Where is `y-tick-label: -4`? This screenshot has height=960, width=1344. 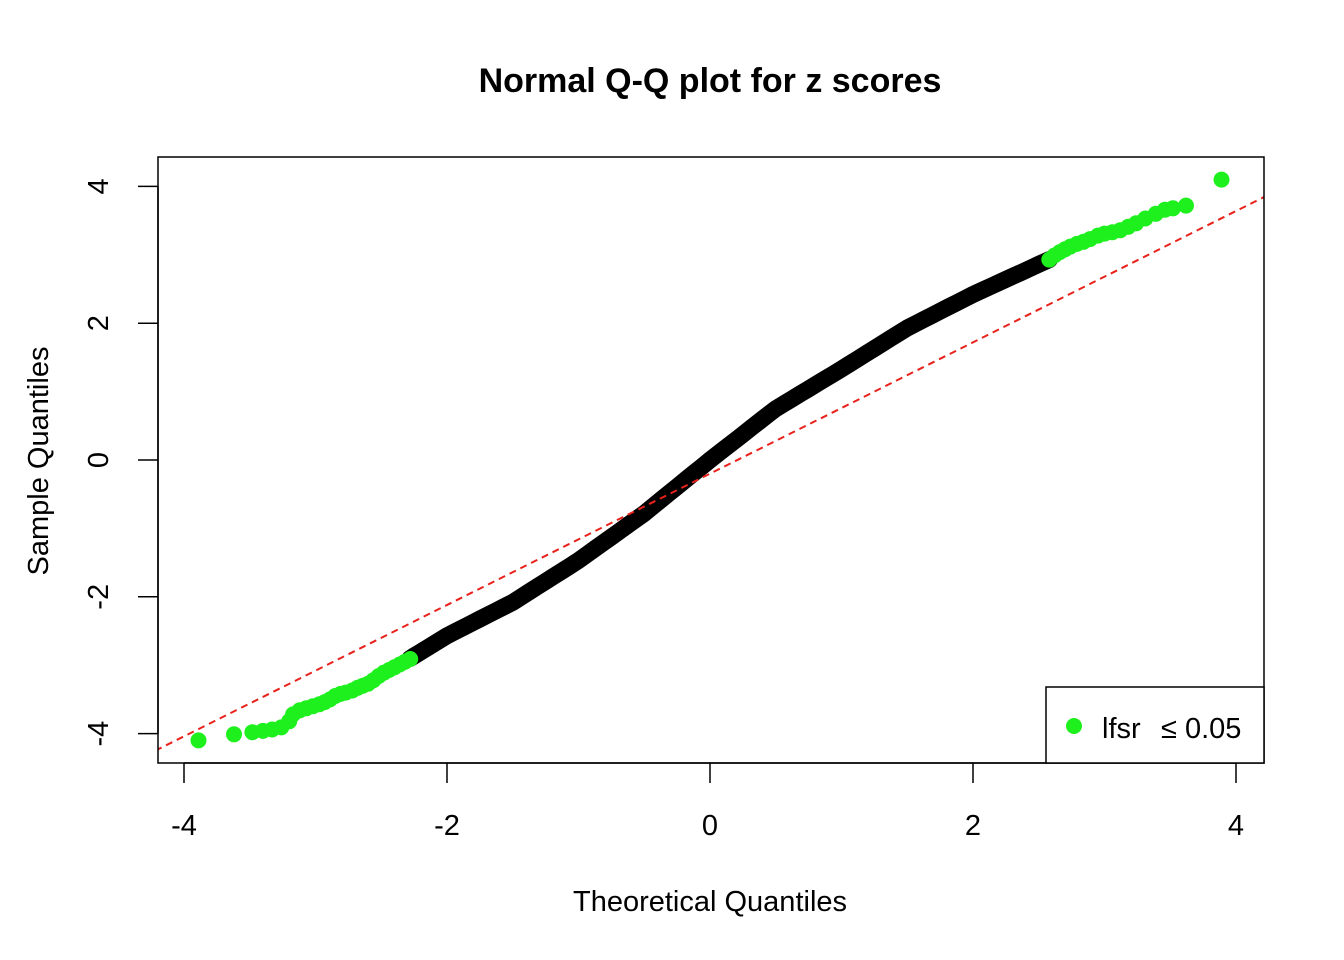
y-tick-label: -4 is located at coordinates (99, 734).